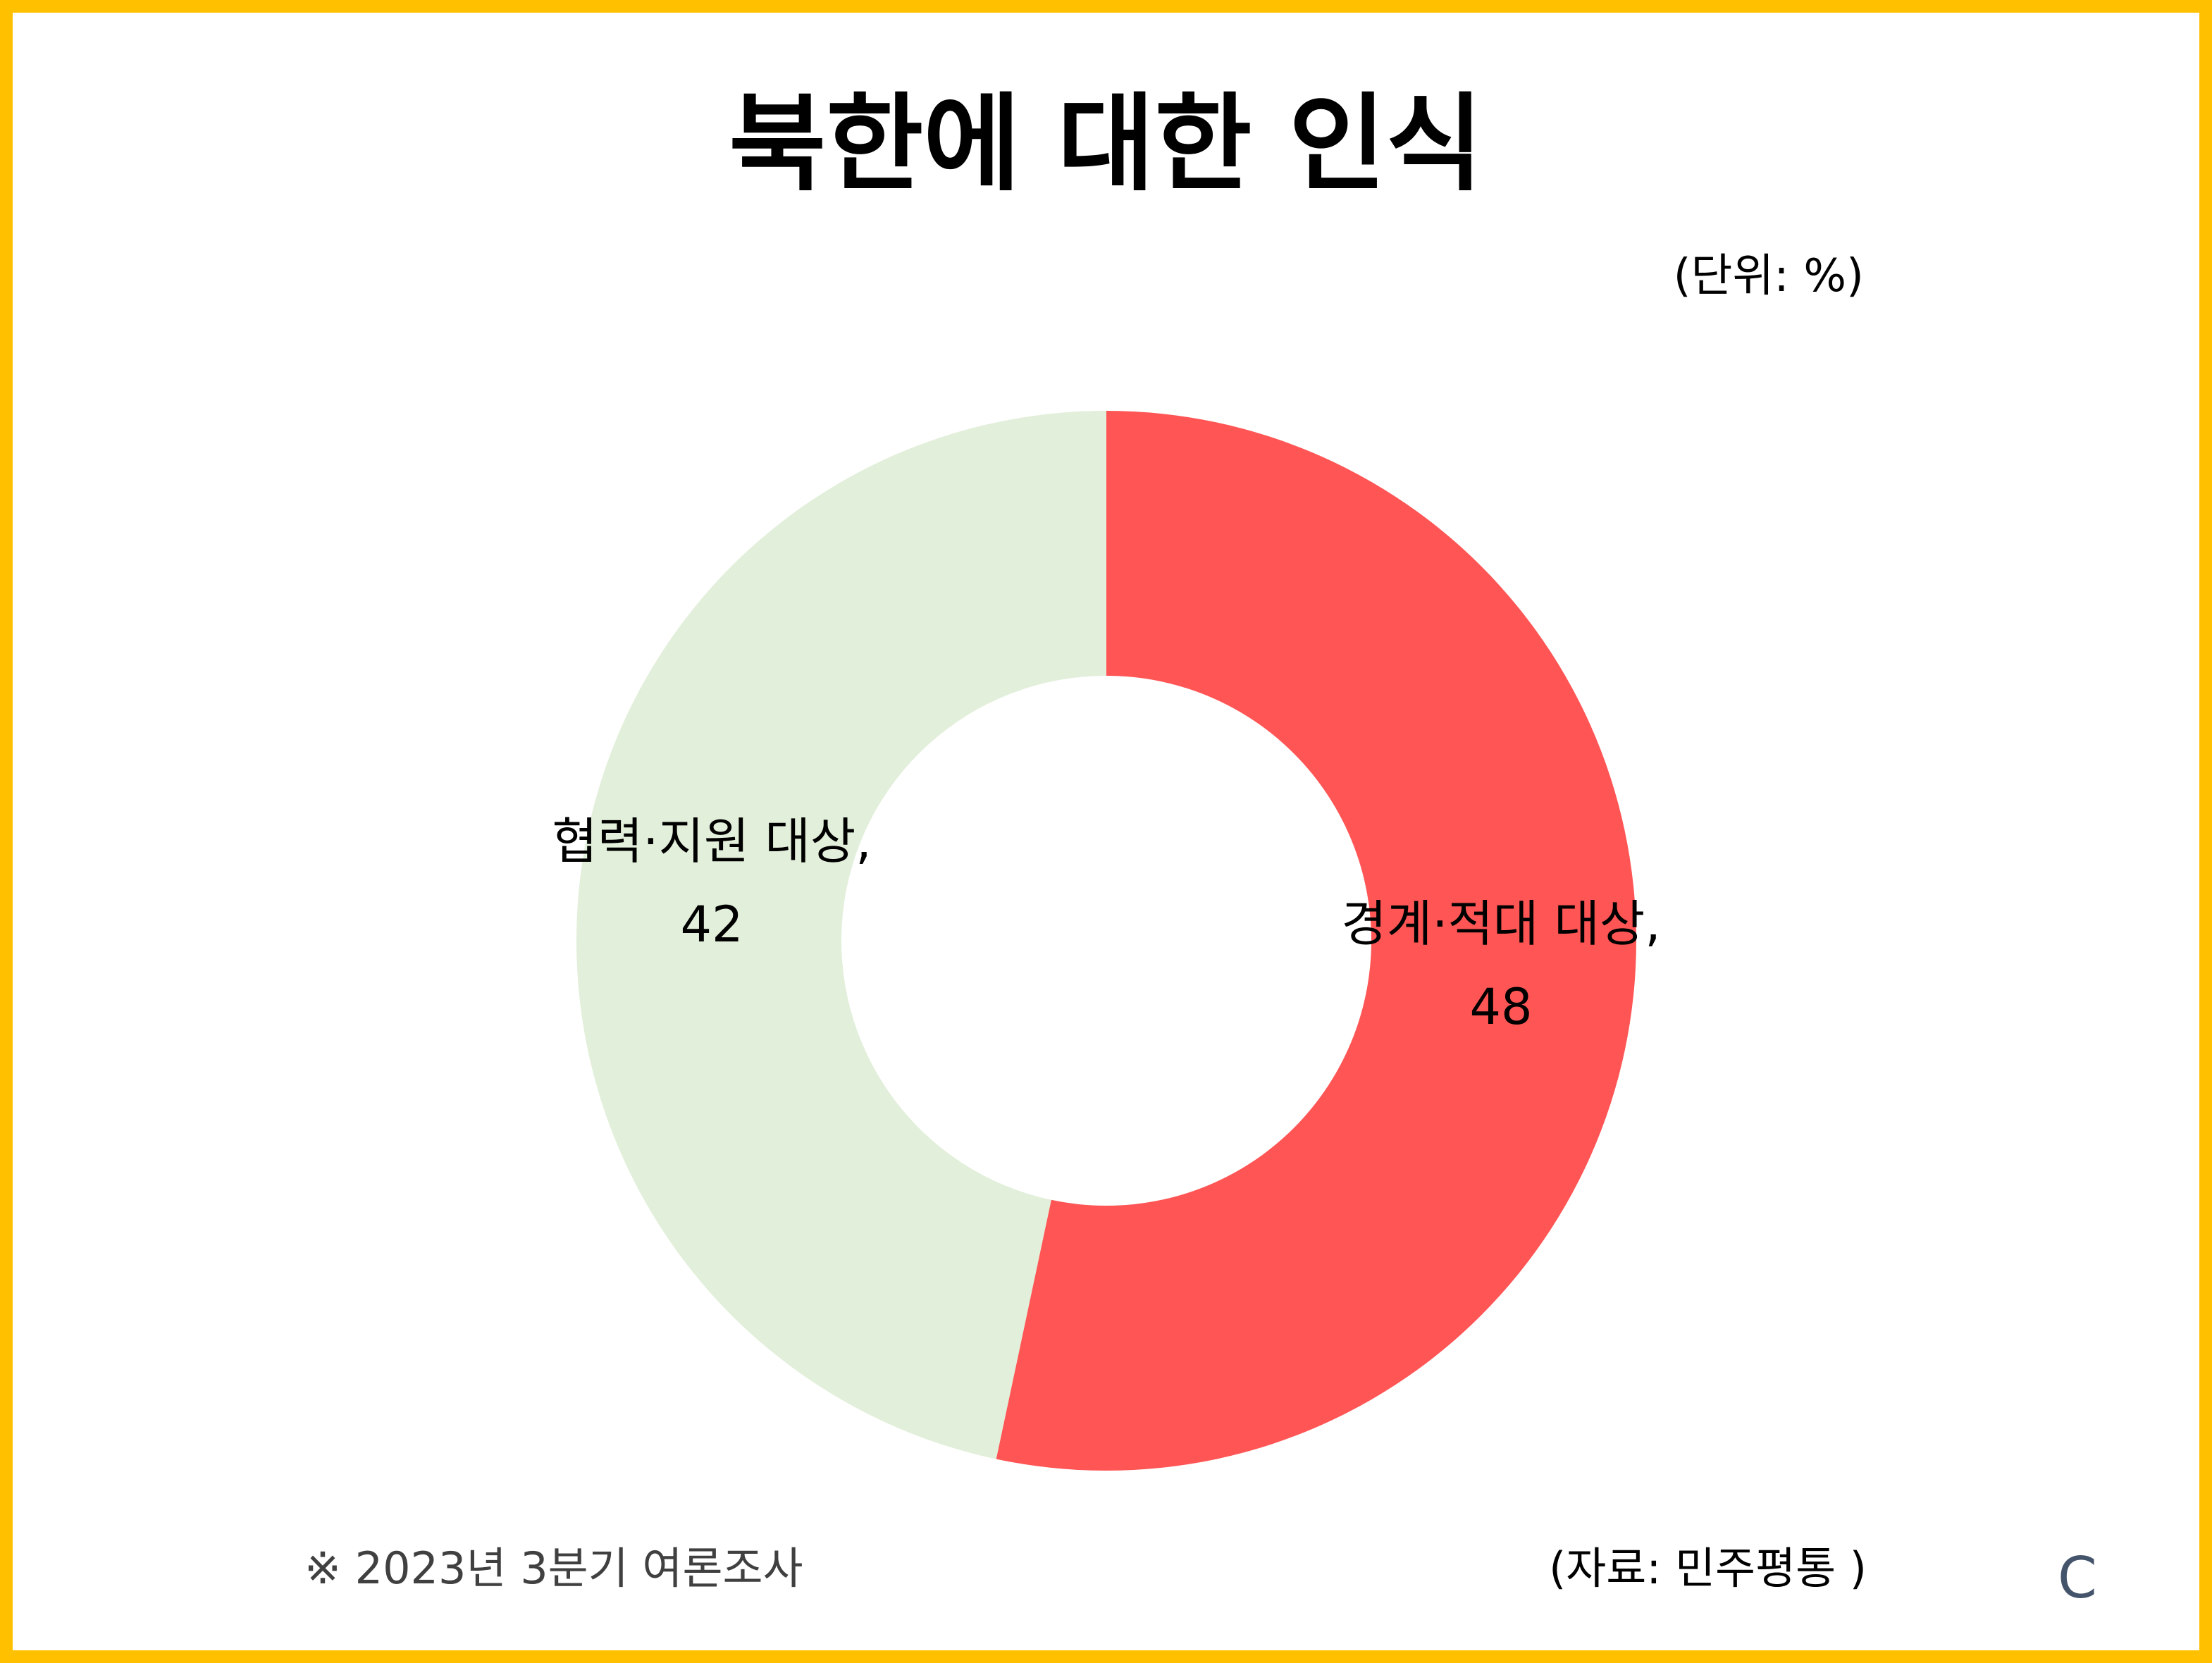 This screenshot has width=2212, height=1663. I want to click on source-note: (자료: 민주평통 ), so click(1708, 1568).